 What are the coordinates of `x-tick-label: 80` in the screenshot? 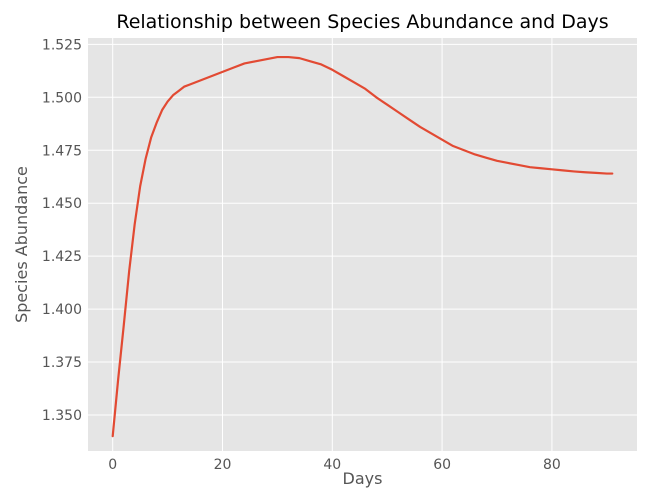 It's located at (552, 465).